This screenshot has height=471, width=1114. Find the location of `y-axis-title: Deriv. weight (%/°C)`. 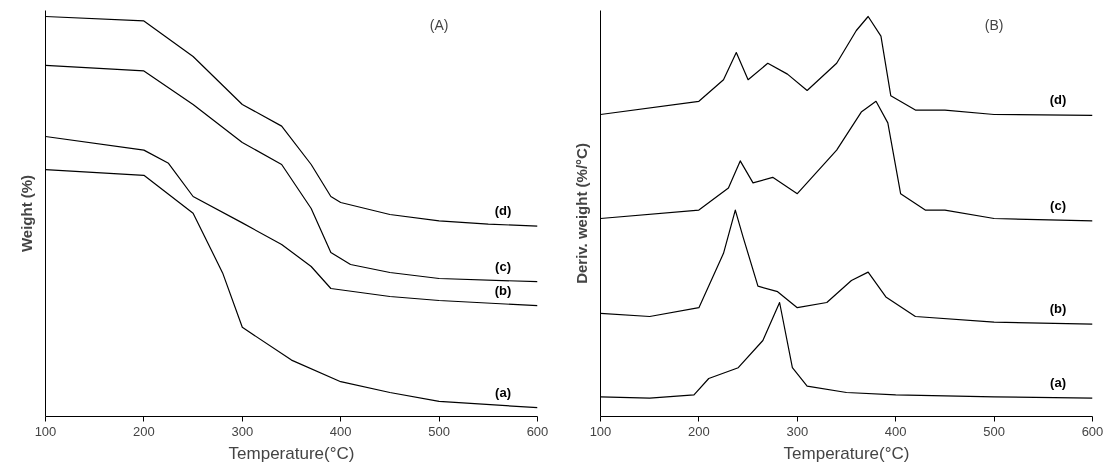

y-axis-title: Deriv. weight (%/°C) is located at coordinates (581, 213).